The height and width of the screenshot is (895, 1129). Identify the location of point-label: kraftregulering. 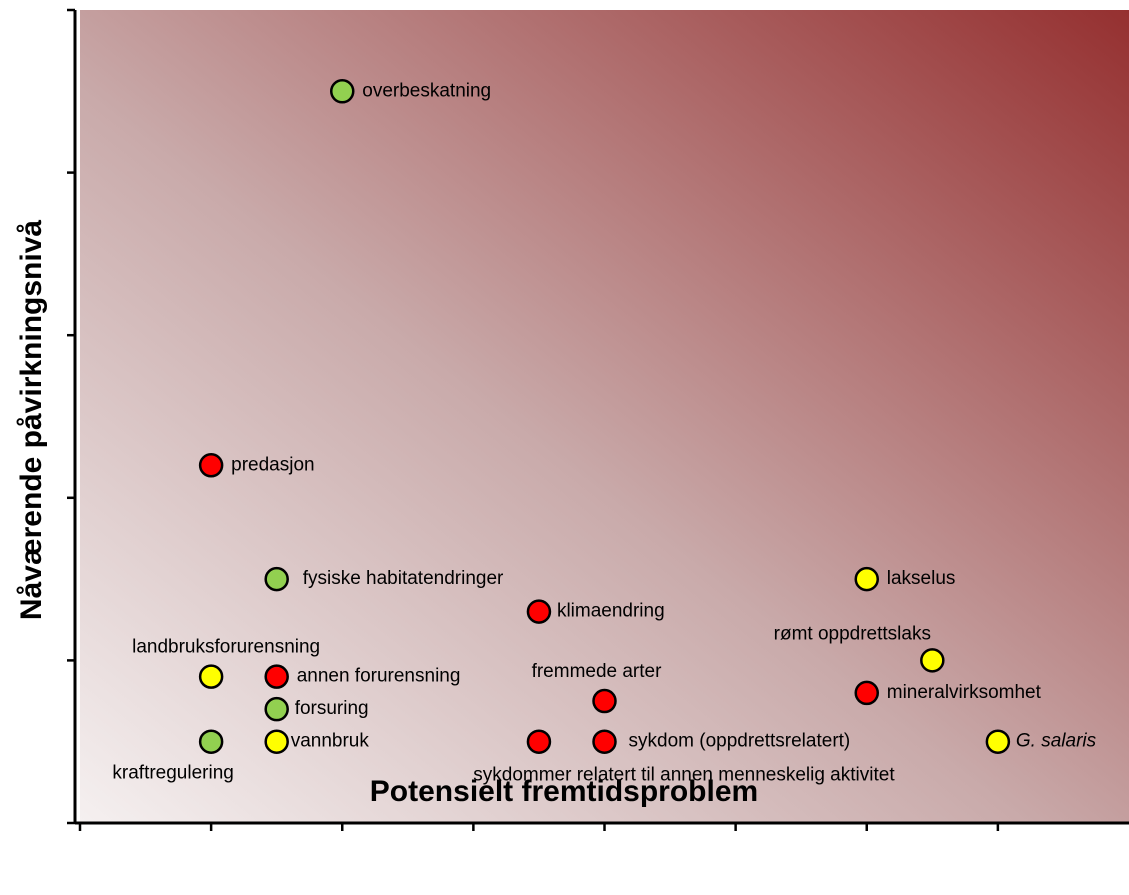
(172, 773).